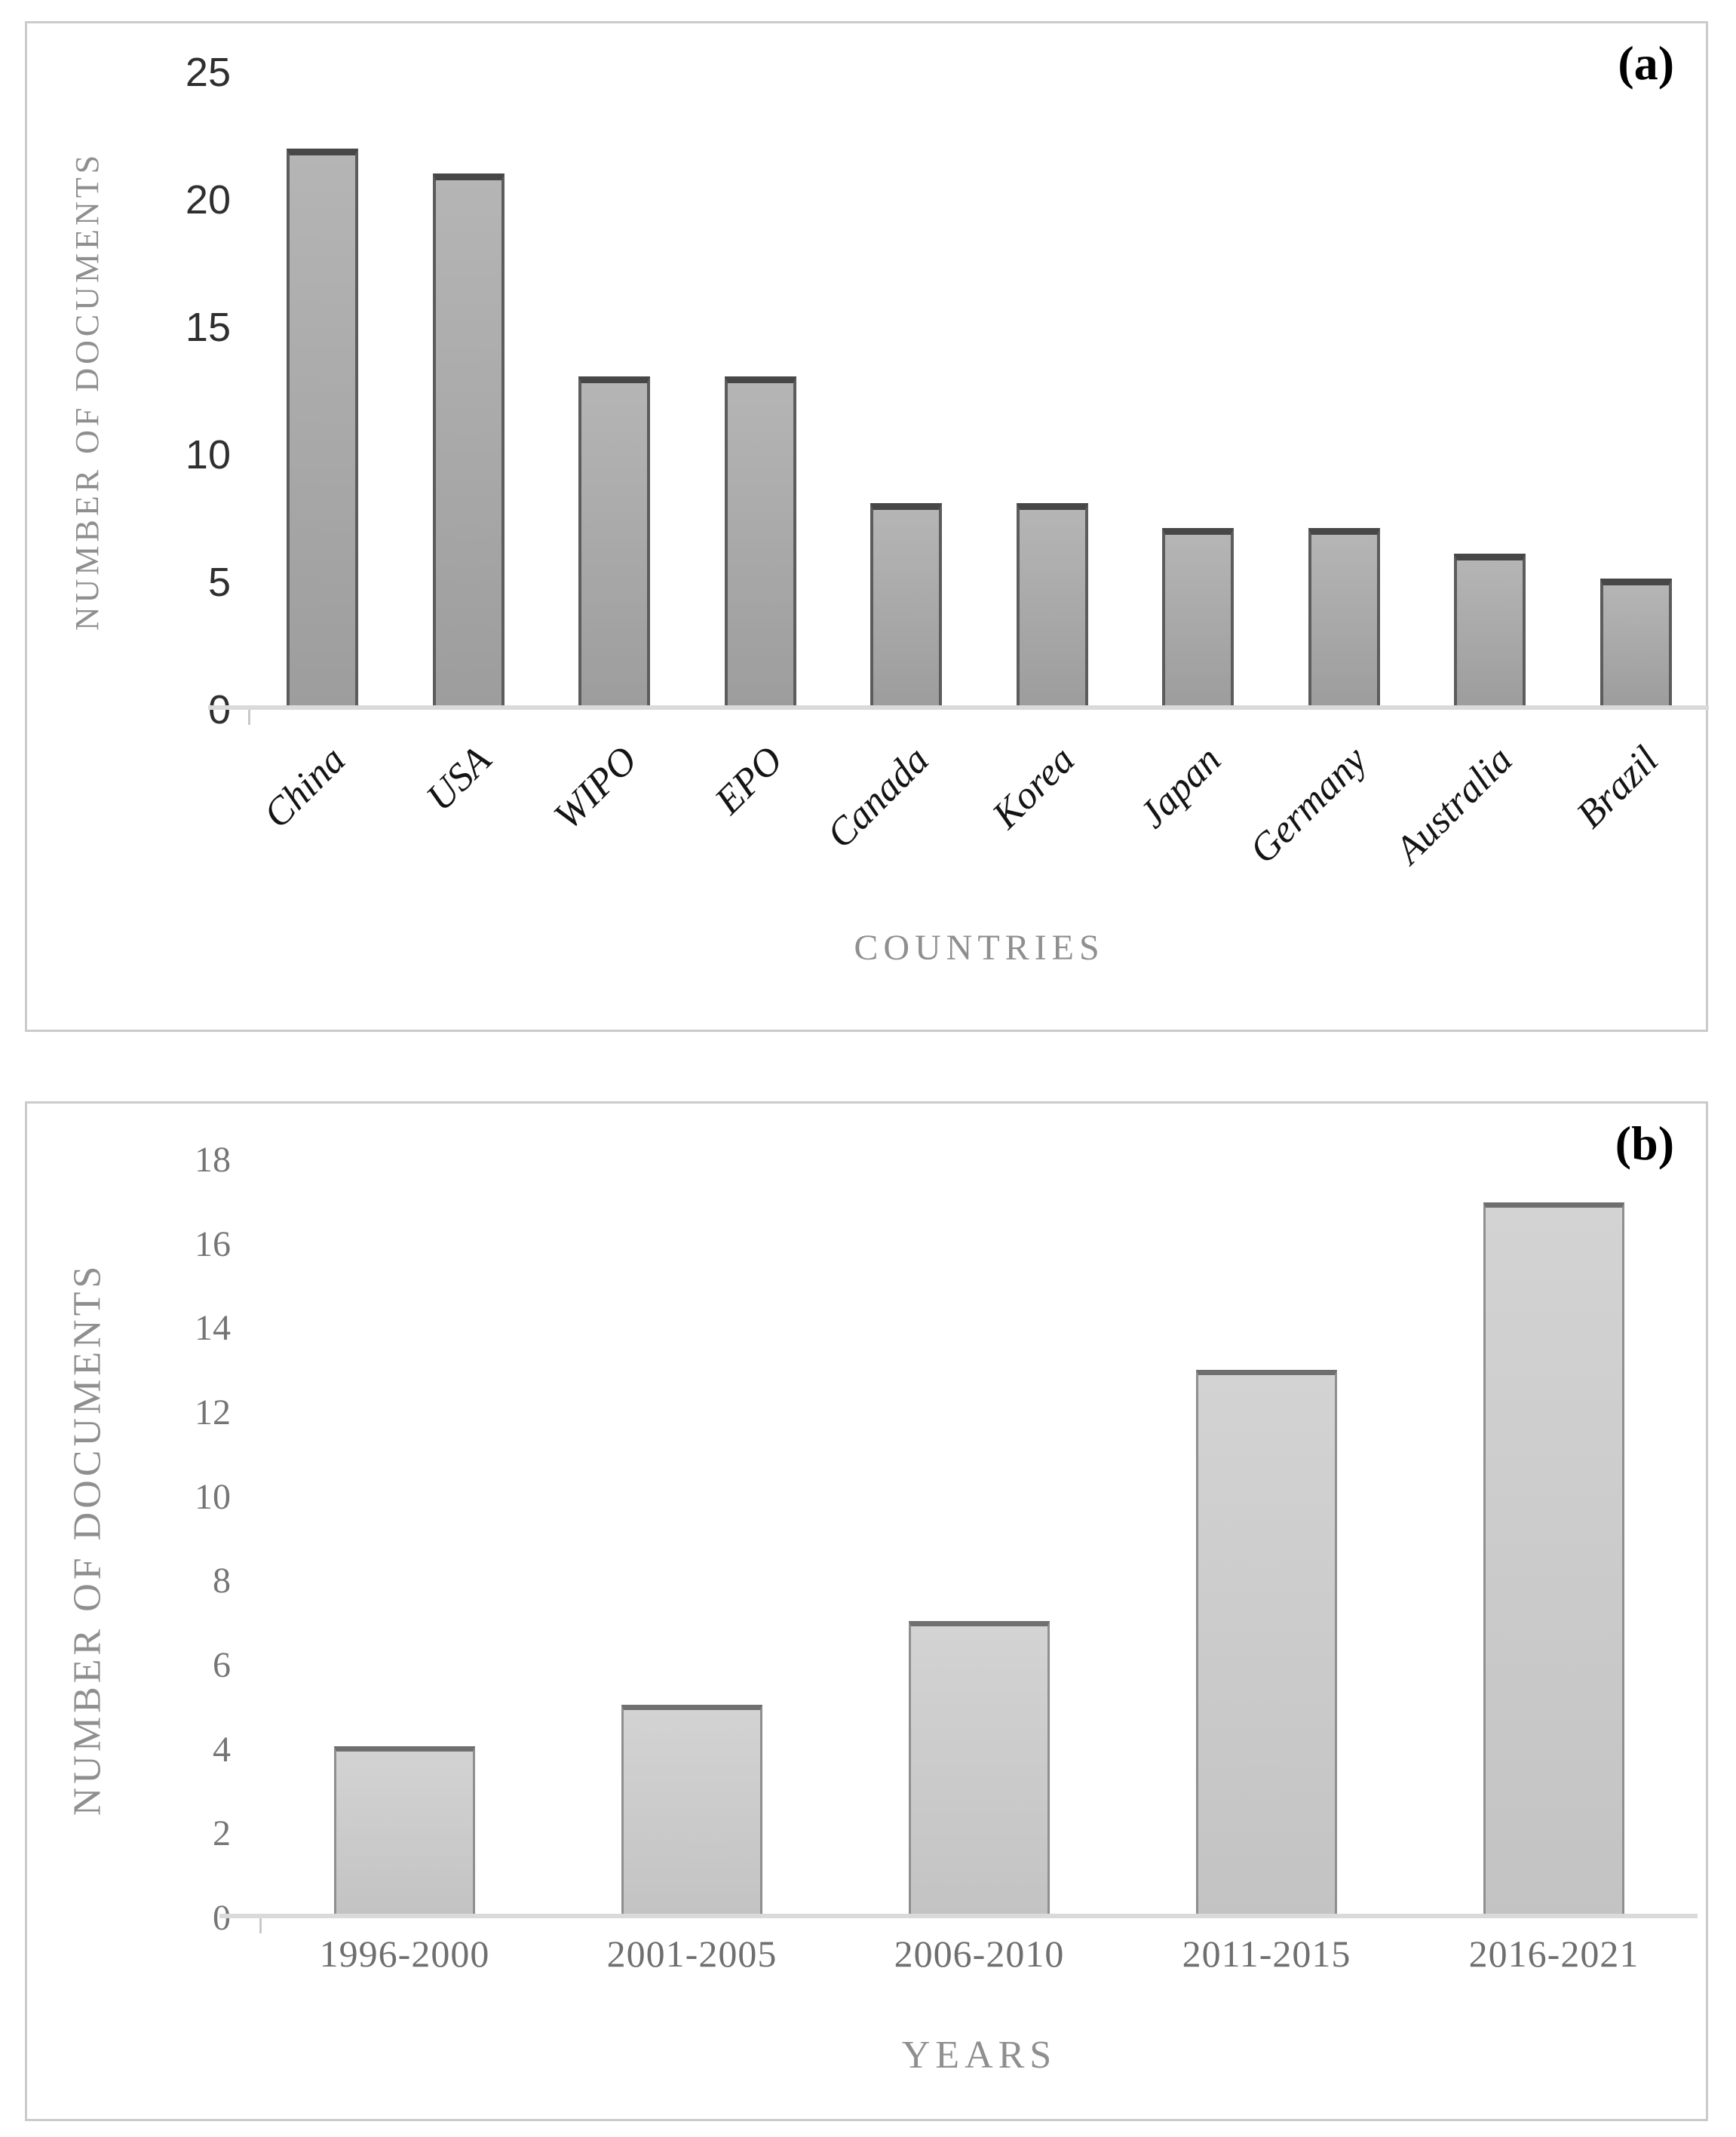 This screenshot has width=1736, height=2137. Describe the element at coordinates (305, 787) in the screenshot. I see `x-tick-label: China` at that location.